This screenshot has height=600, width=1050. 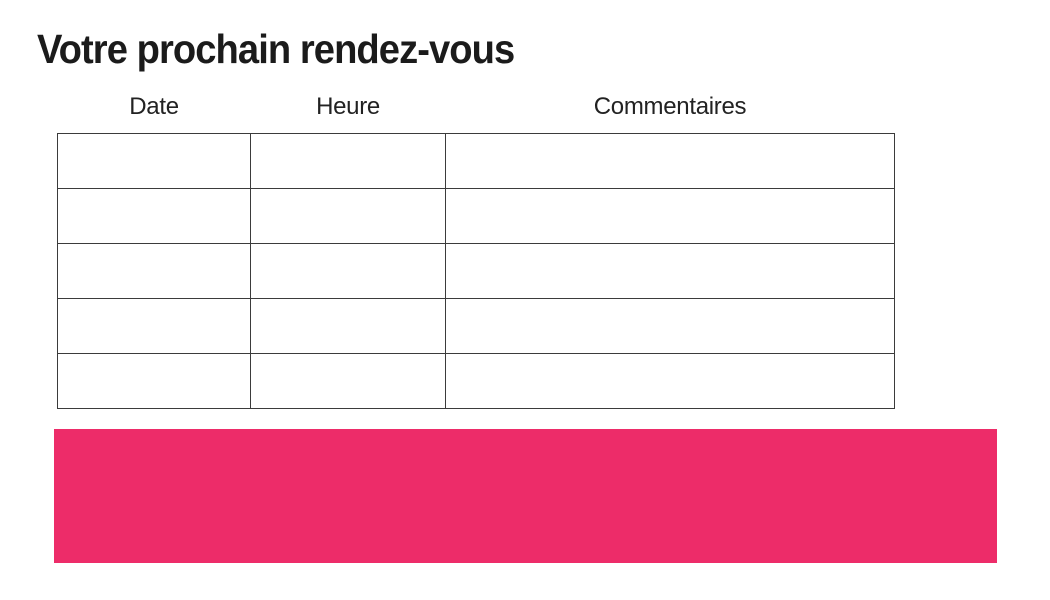 I want to click on appointments-table-header: Date Heure Commentaires, so click(x=476, y=111).